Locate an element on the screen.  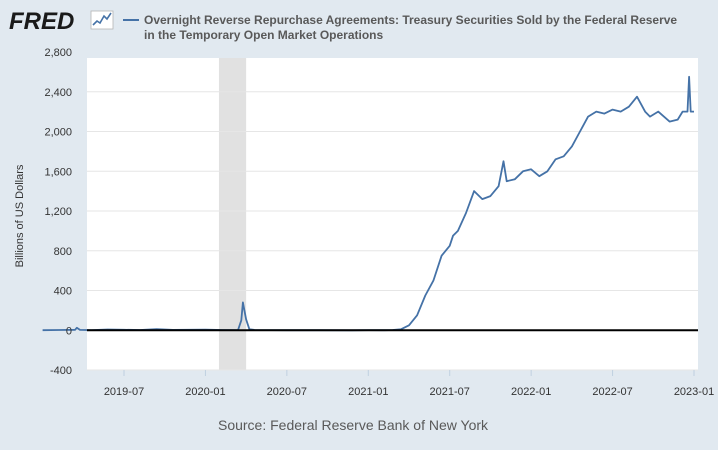
fred-logo-chart-icon is located at coordinates (102, 20).